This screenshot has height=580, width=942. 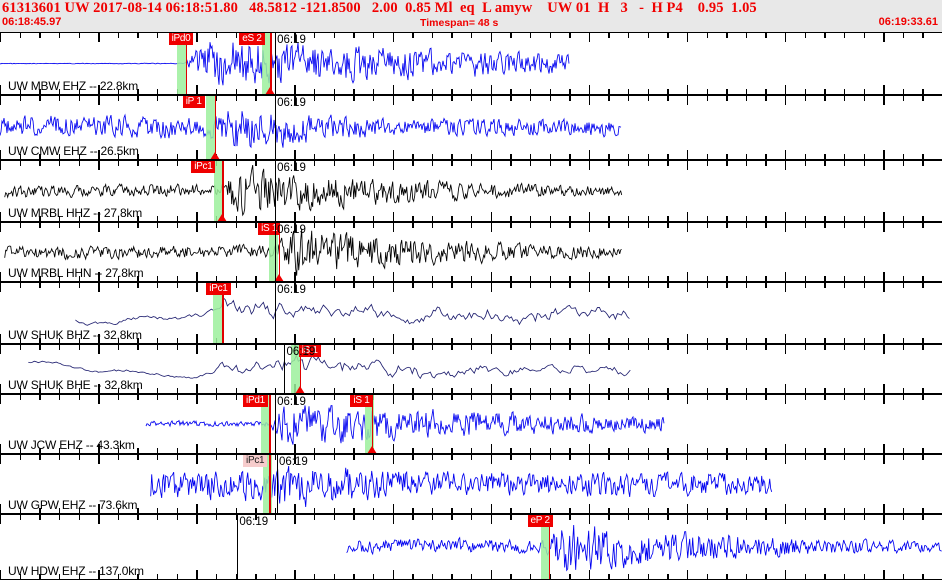 What do you see at coordinates (540, 521) in the screenshot?
I see `pick-label: eP 2` at bounding box center [540, 521].